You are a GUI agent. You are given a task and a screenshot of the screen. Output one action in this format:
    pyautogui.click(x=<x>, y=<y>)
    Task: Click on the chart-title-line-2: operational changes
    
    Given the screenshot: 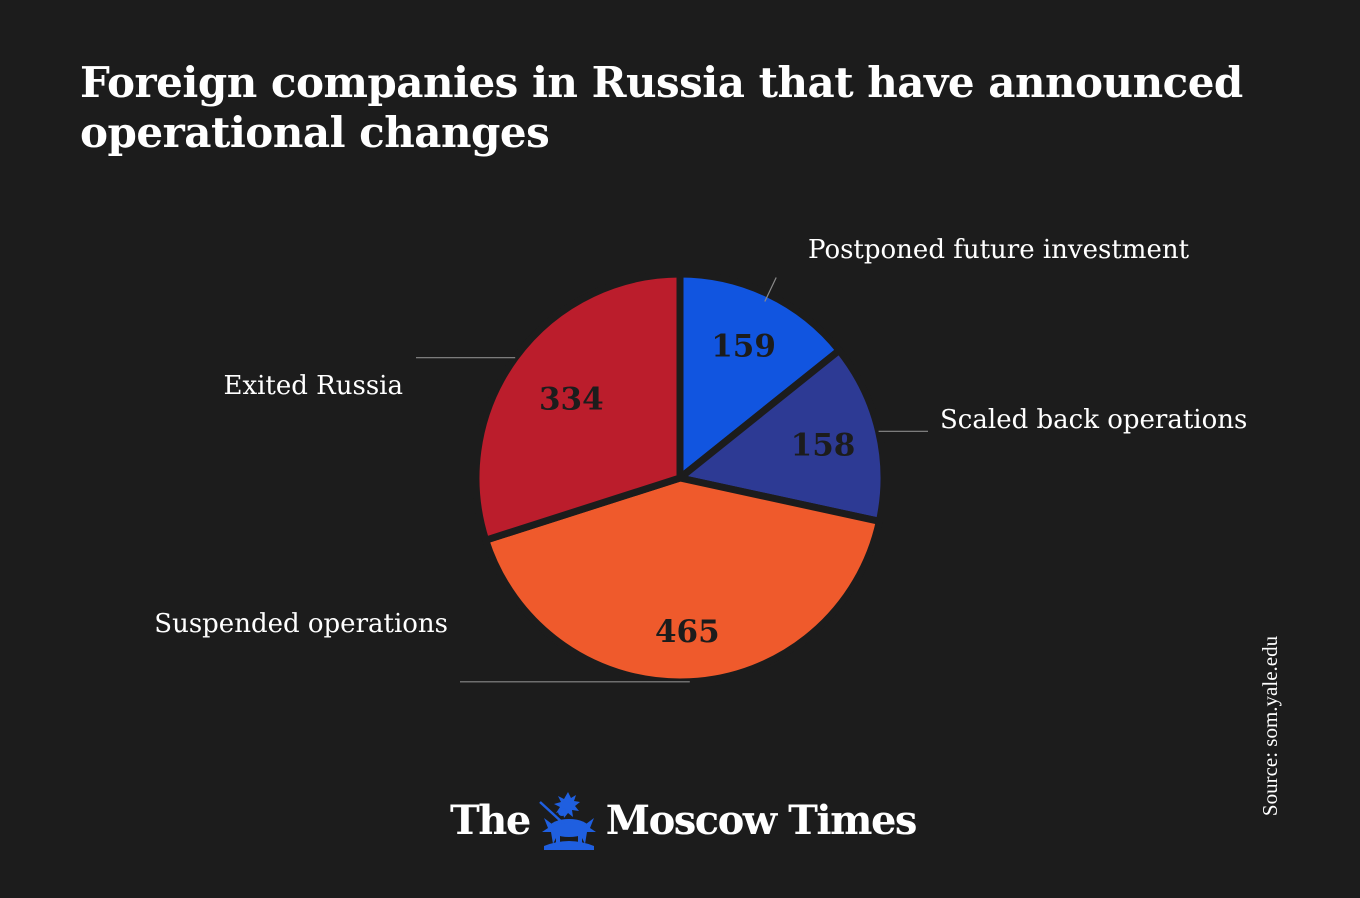 What is the action you would take?
    pyautogui.click(x=315, y=132)
    